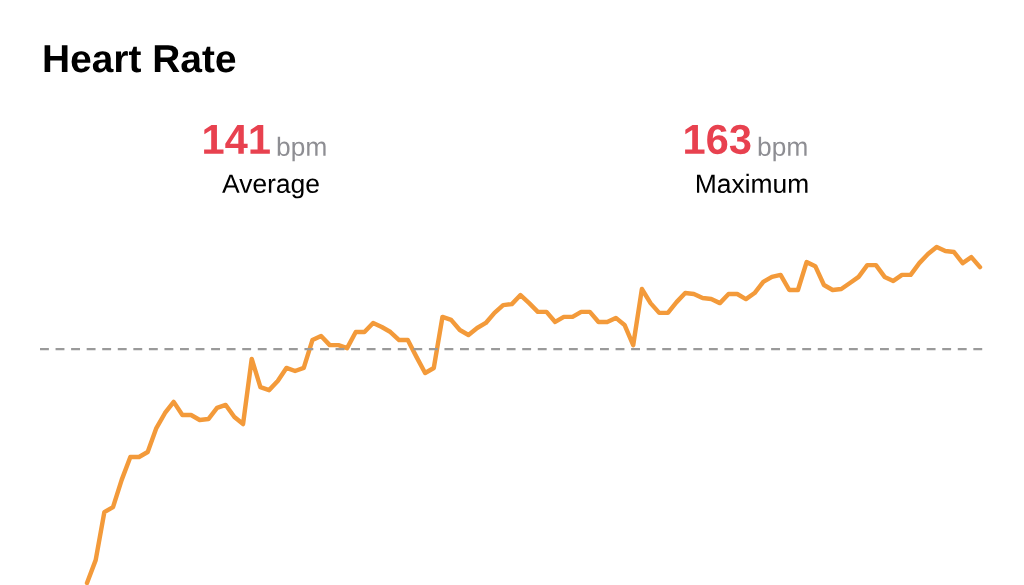 This screenshot has height=585, width=1024. I want to click on text: Maximum, so click(752, 183).